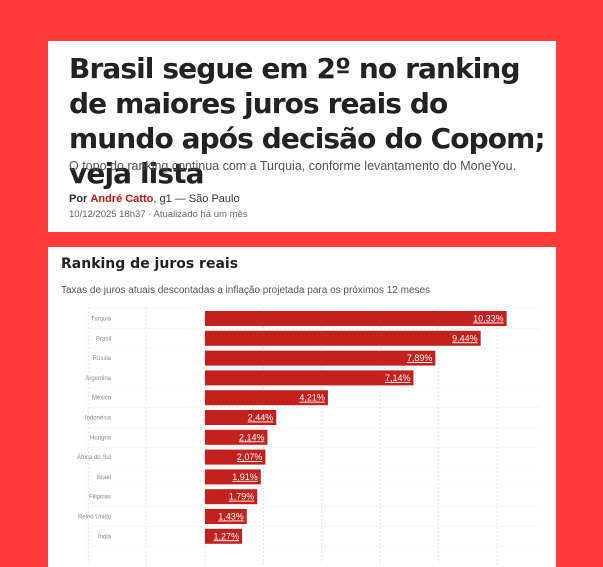 Image resolution: width=603 pixels, height=567 pixels. Describe the element at coordinates (94, 457) in the screenshot. I see `category-label: África do Sul` at that location.